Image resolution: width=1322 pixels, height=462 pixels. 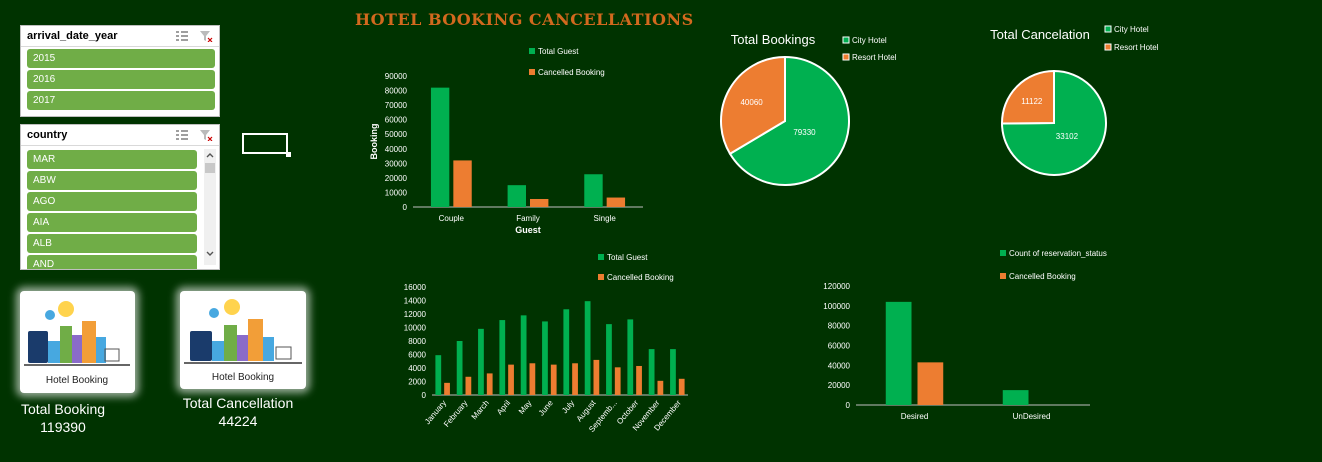 I want to click on y-tick-label: 0, so click(x=848, y=405).